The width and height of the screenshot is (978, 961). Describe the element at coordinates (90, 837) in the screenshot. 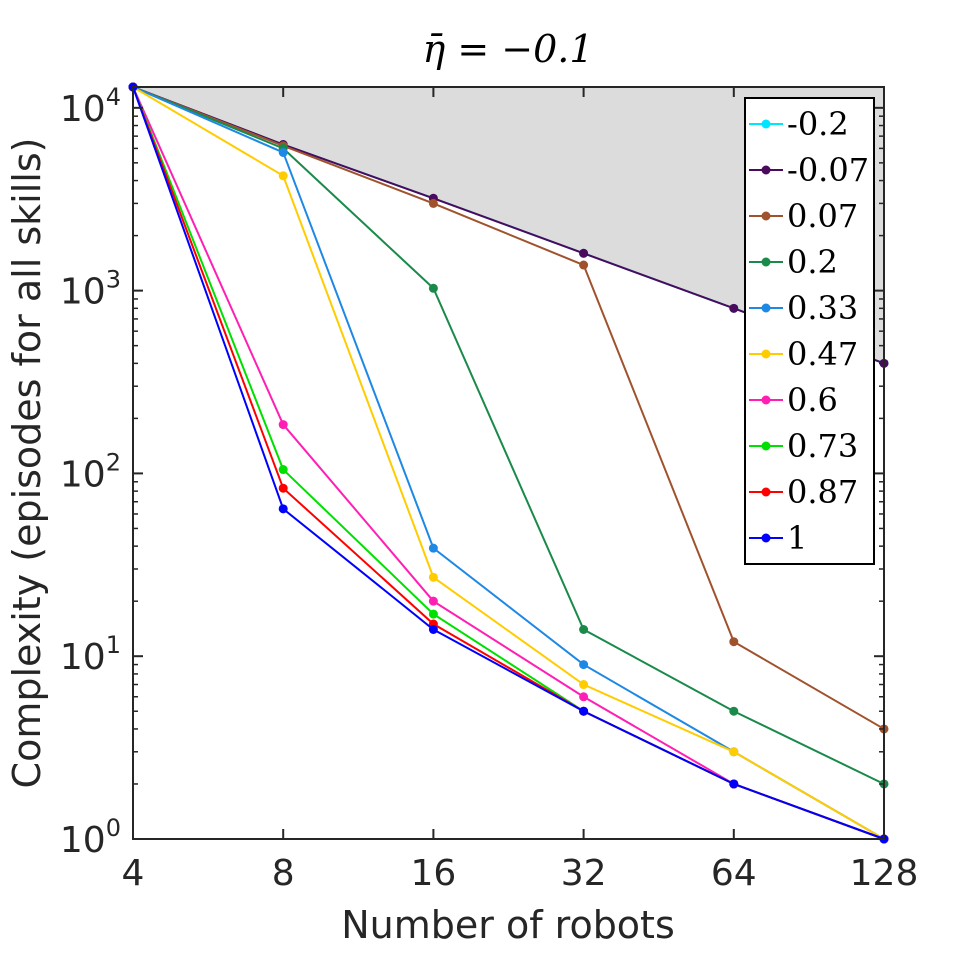

I see `y-tick-label: 10⁰` at that location.